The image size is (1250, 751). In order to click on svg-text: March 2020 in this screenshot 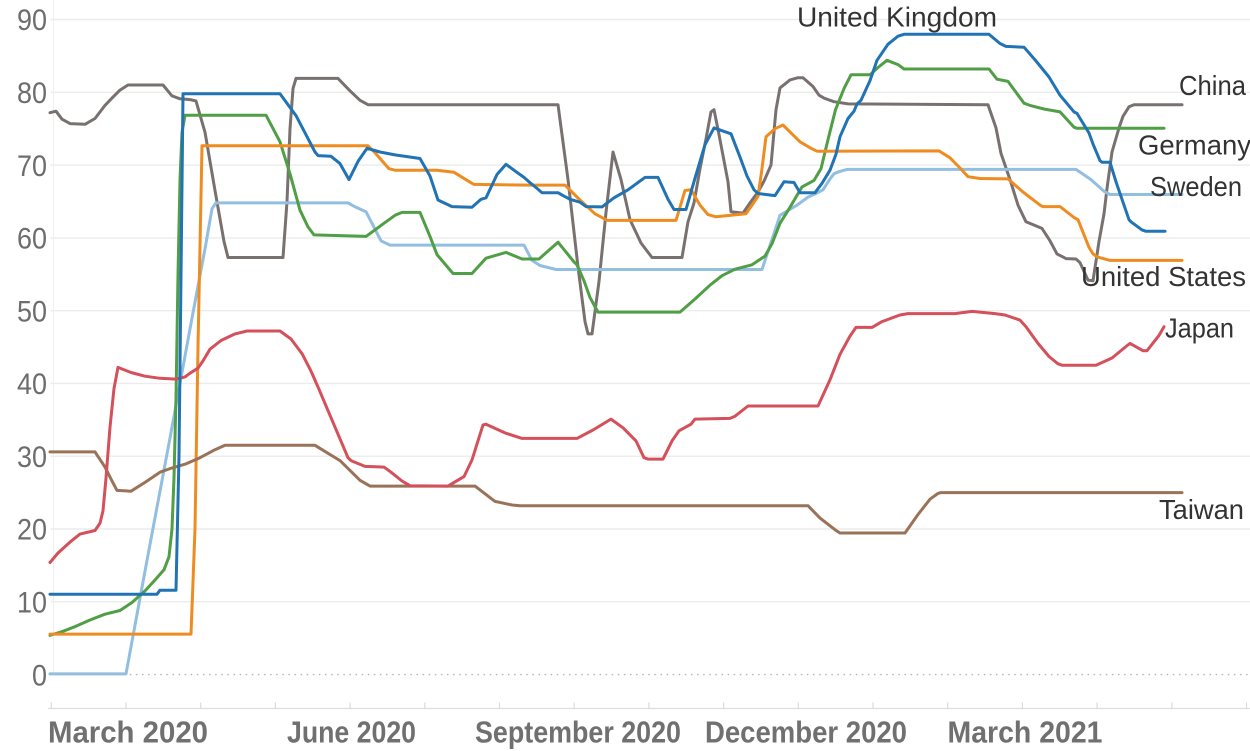, I will do `click(128, 732)`.